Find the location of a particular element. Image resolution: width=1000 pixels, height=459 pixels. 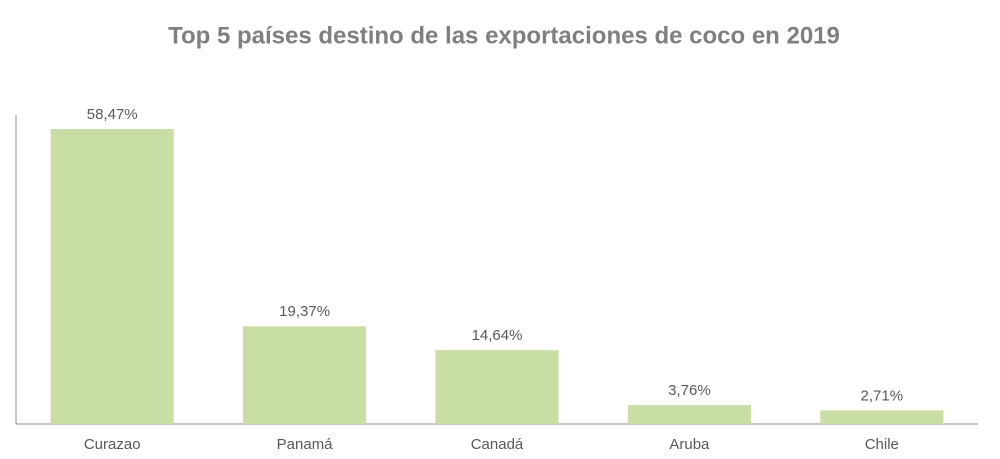

x-tick-label: Canadá is located at coordinates (497, 444).